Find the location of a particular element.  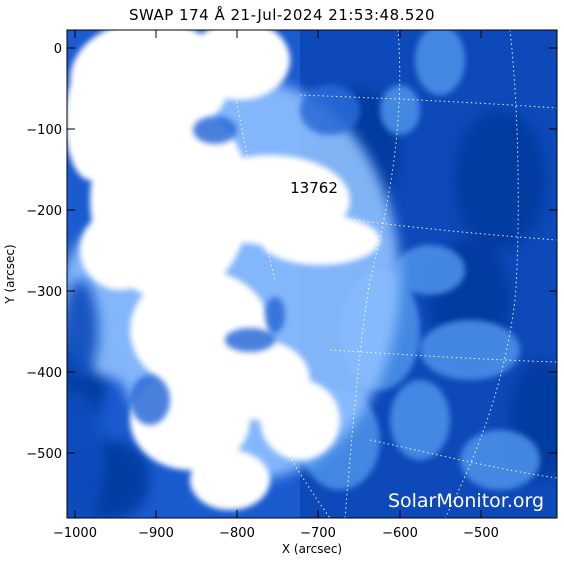

y-tick-label: 0 is located at coordinates (58, 49).